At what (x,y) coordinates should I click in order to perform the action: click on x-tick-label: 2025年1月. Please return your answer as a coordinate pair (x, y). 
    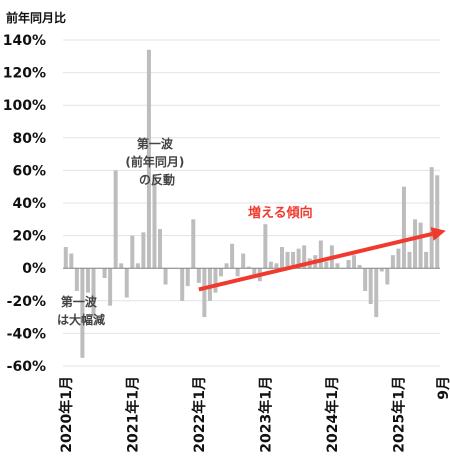
    Looking at the image, I should click on (398, 414).